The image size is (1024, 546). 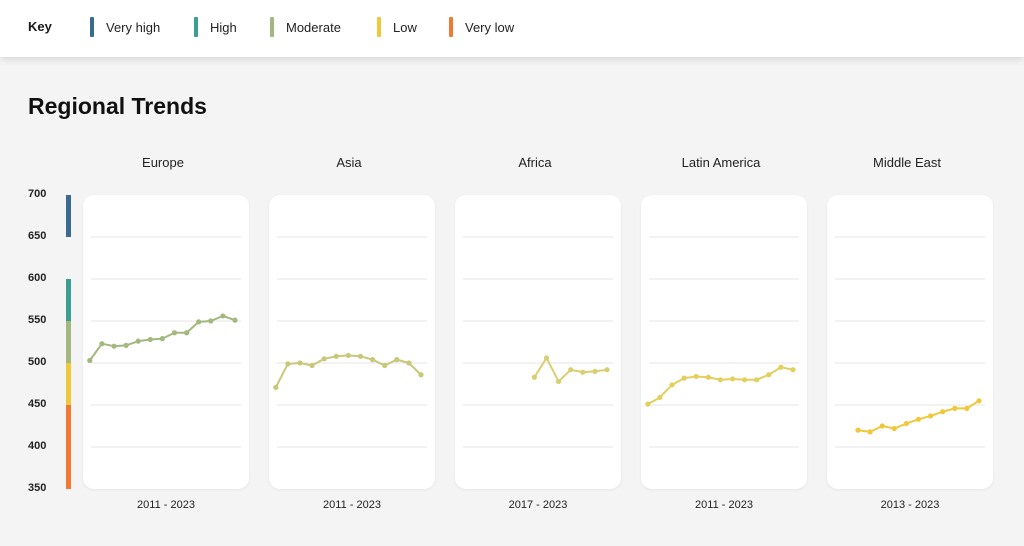 What do you see at coordinates (68, 300) in the screenshot?
I see `scale-band-high` at bounding box center [68, 300].